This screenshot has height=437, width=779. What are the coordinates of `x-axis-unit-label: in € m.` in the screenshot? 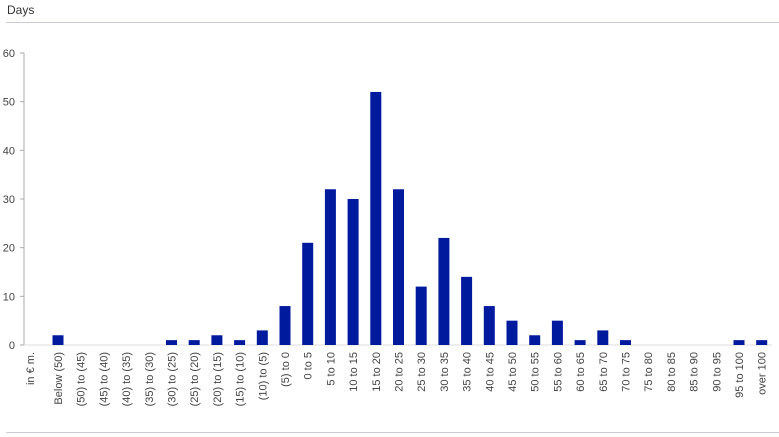 It's located at (31, 368).